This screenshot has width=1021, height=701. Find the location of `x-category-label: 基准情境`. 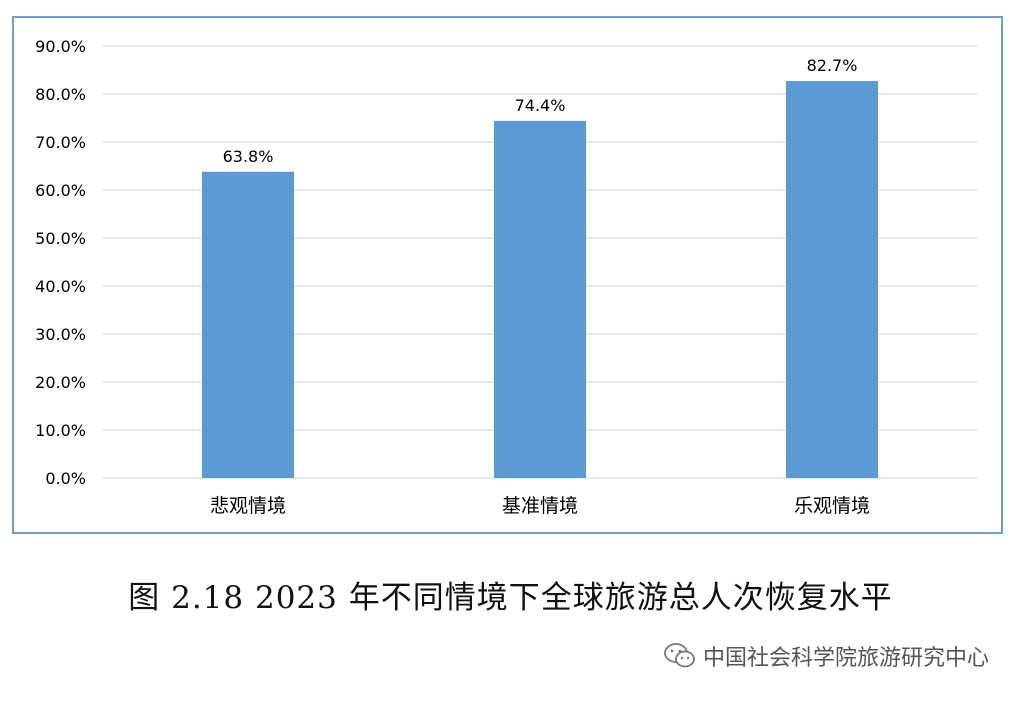

x-category-label: 基准情境 is located at coordinates (540, 506).